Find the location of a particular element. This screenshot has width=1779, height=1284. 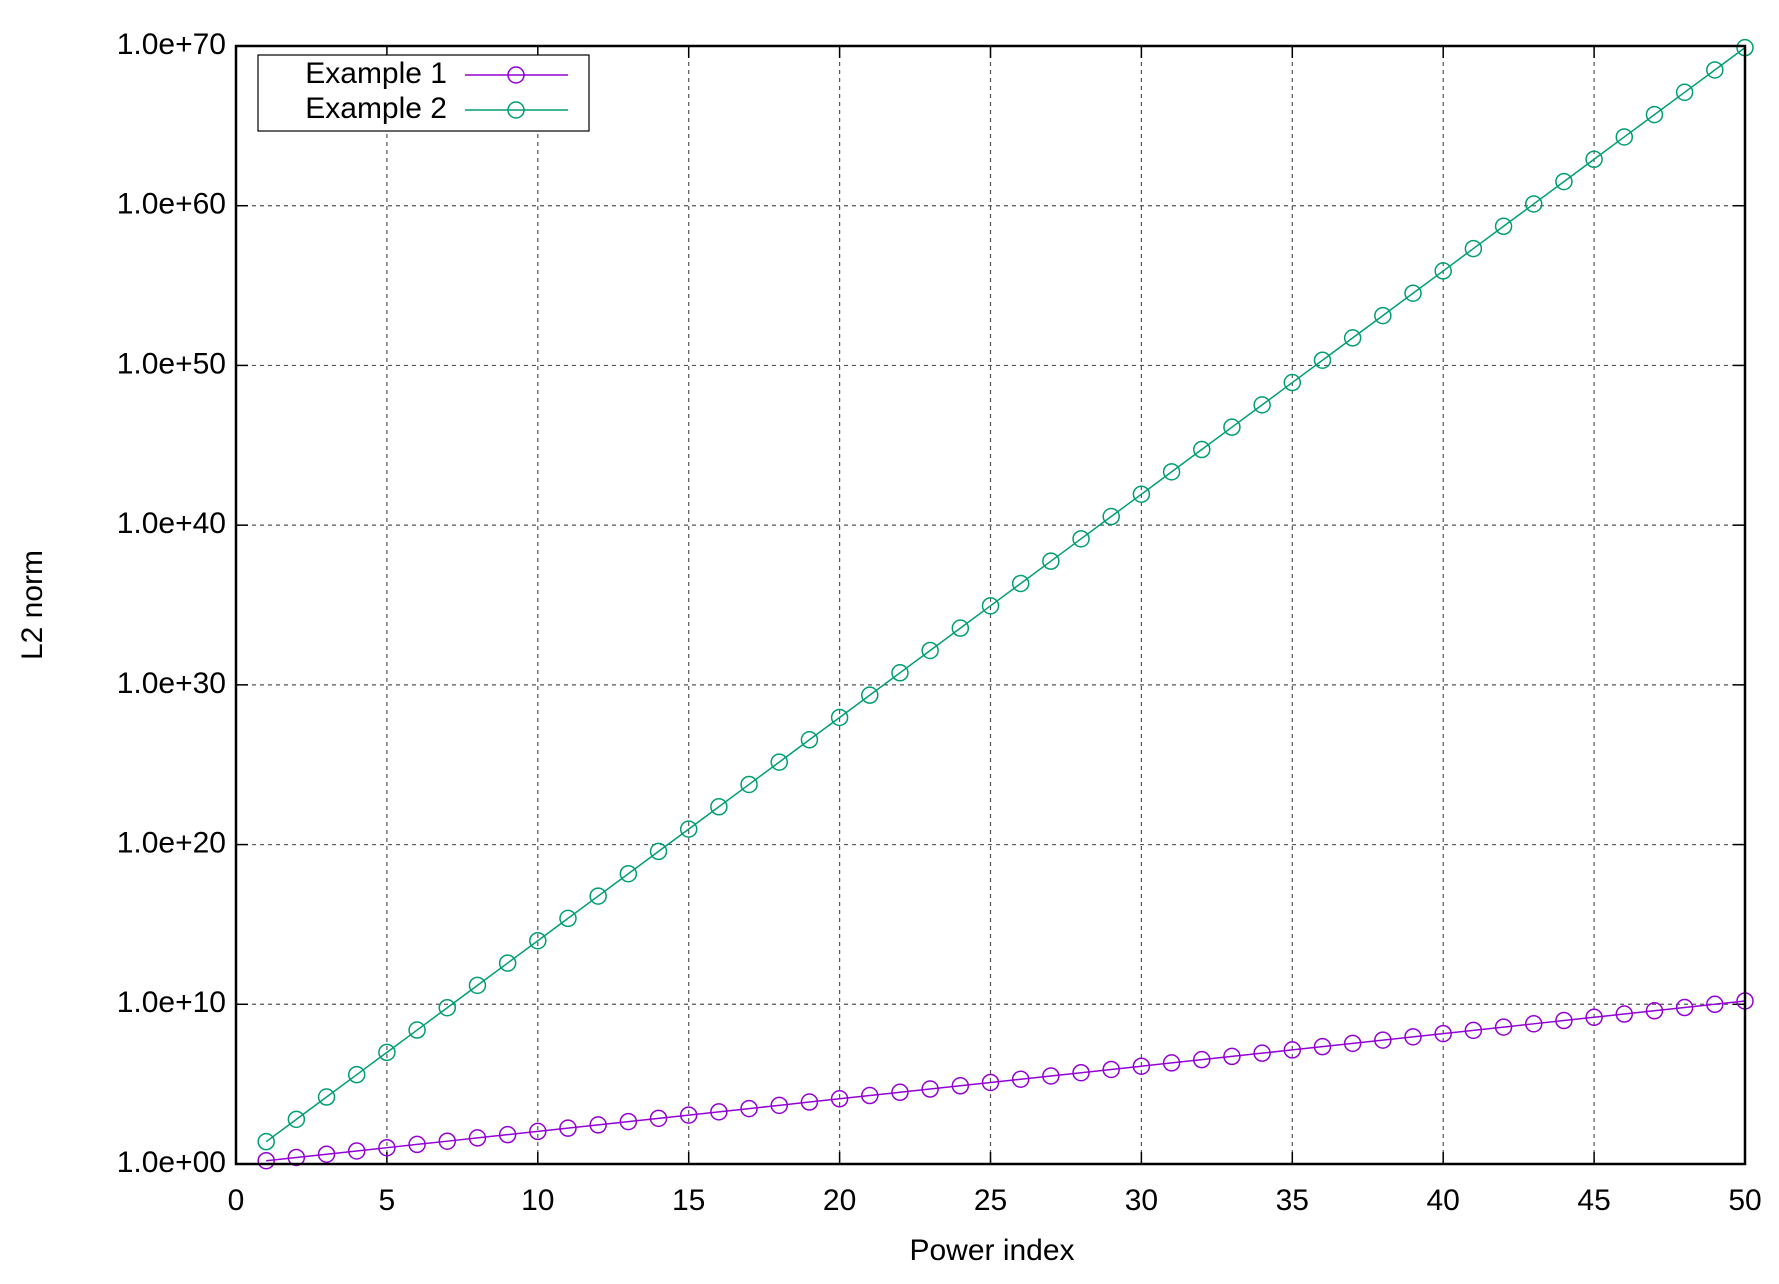

y-tick-label: 1.0e+10 is located at coordinates (171, 1002).